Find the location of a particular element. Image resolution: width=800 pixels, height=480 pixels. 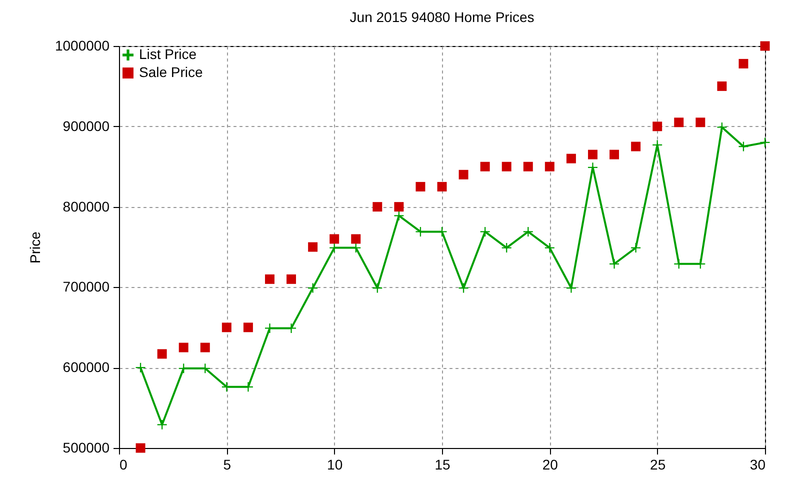

x-tick-label: 15 is located at coordinates (442, 464).